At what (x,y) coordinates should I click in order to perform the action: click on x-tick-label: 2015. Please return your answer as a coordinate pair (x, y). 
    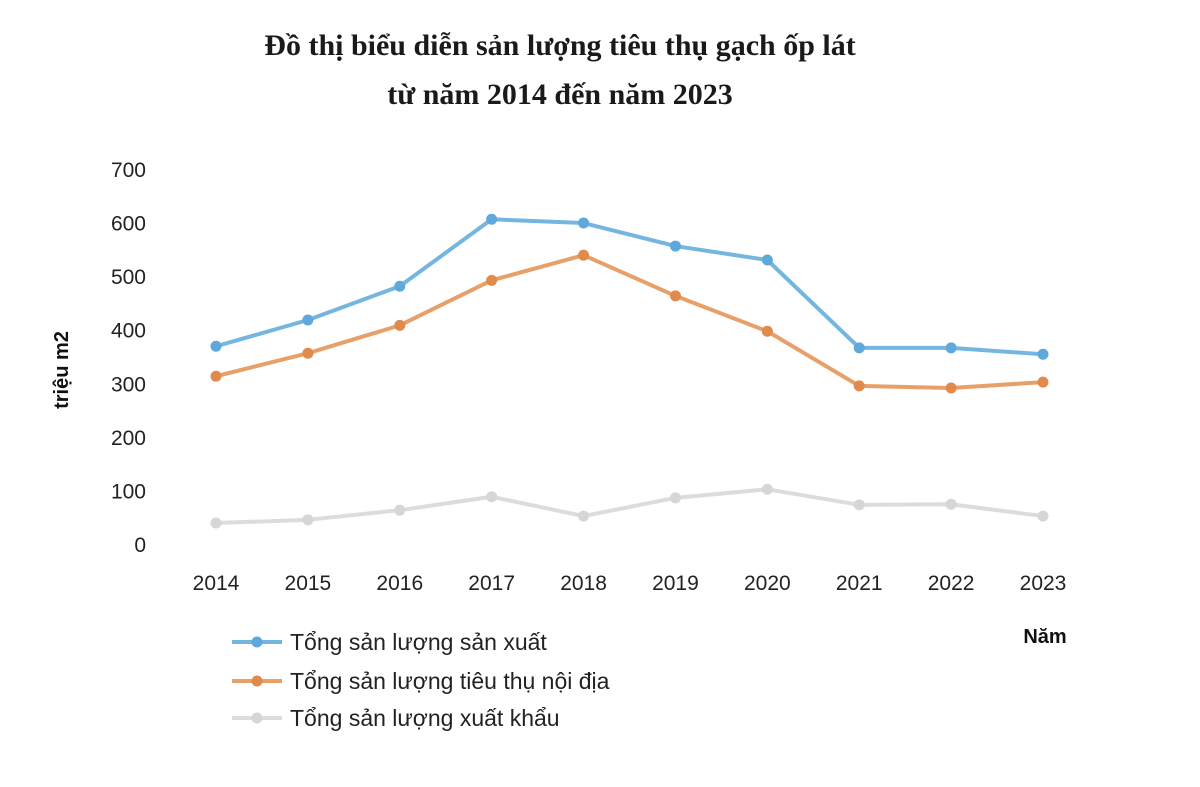
    Looking at the image, I should click on (308, 583).